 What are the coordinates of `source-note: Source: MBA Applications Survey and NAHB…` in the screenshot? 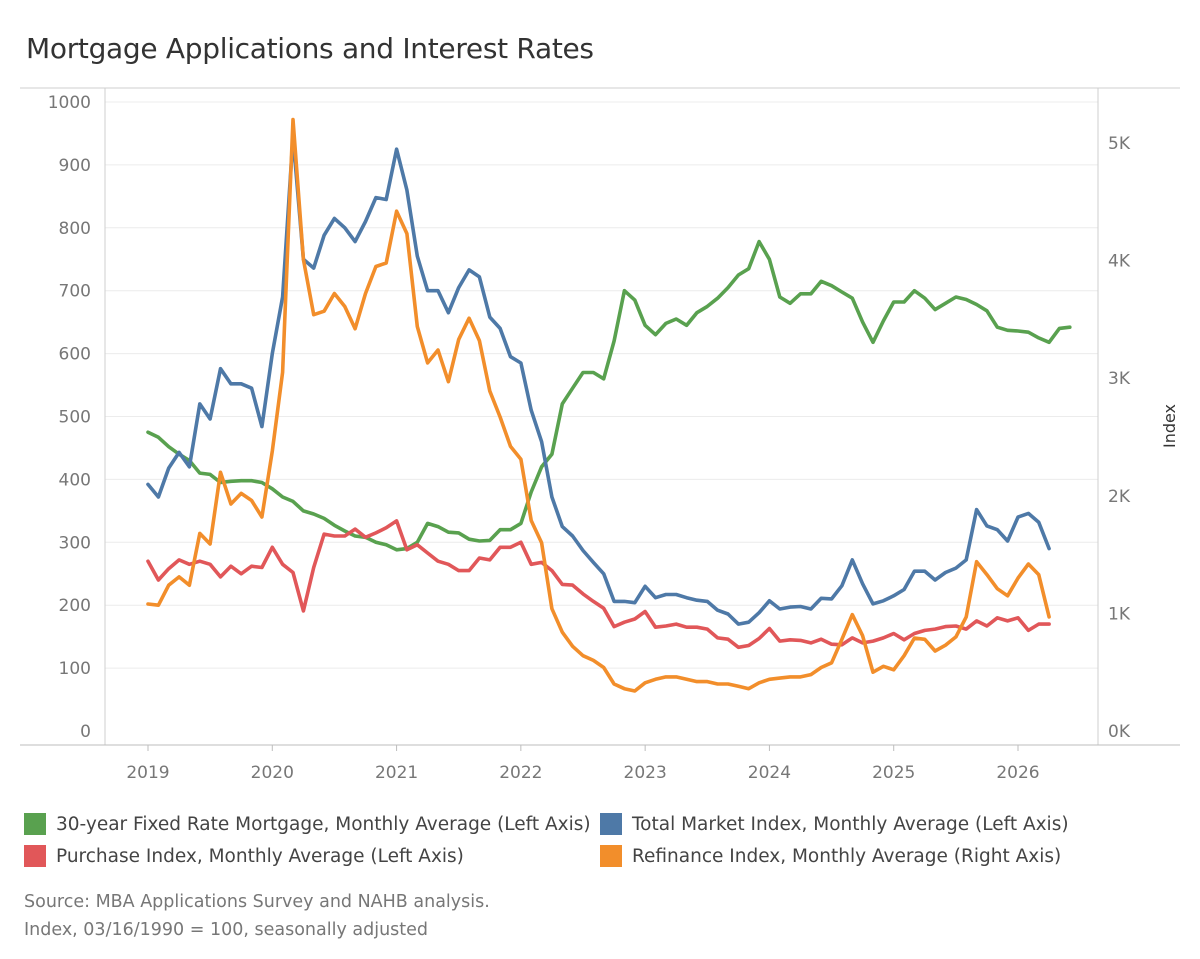 It's located at (257, 916).